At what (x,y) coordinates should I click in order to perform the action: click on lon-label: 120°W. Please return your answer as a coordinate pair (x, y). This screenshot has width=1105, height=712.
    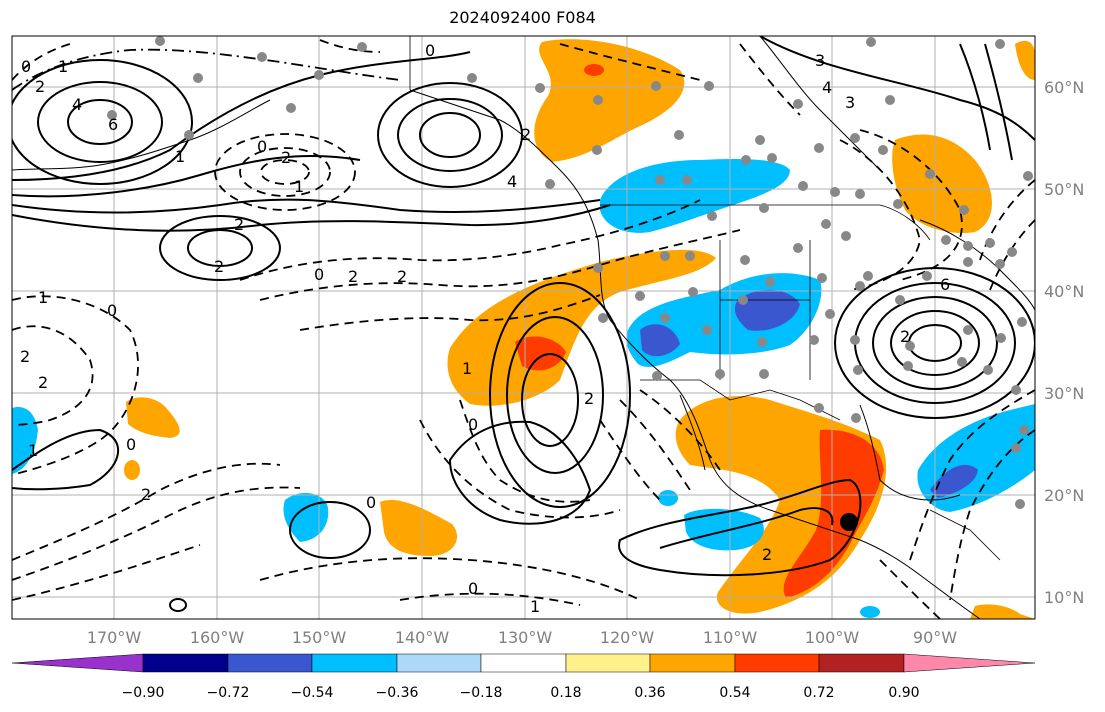
    Looking at the image, I should click on (627, 637).